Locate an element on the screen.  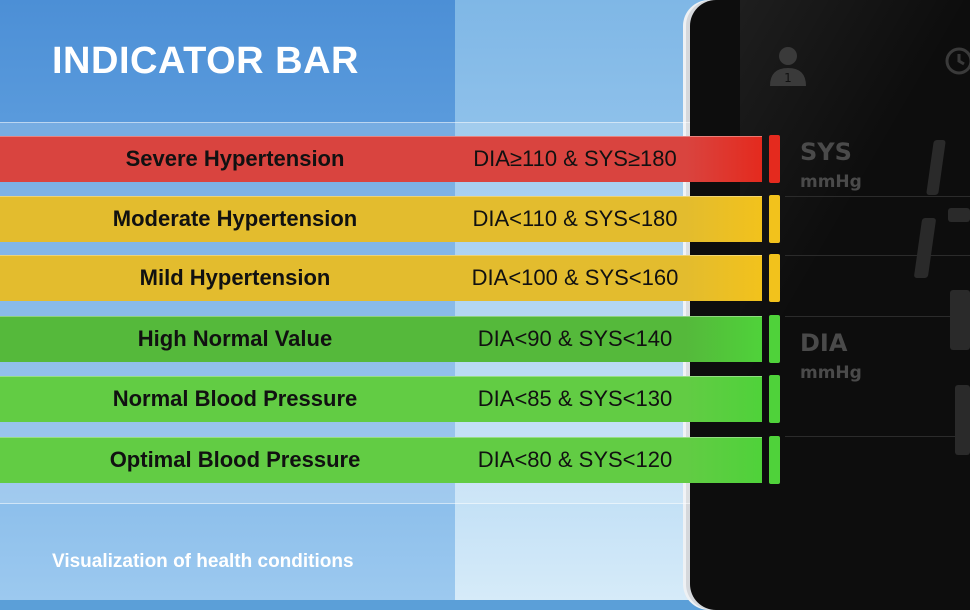
user-icon: 1 is located at coordinates (788, 66).